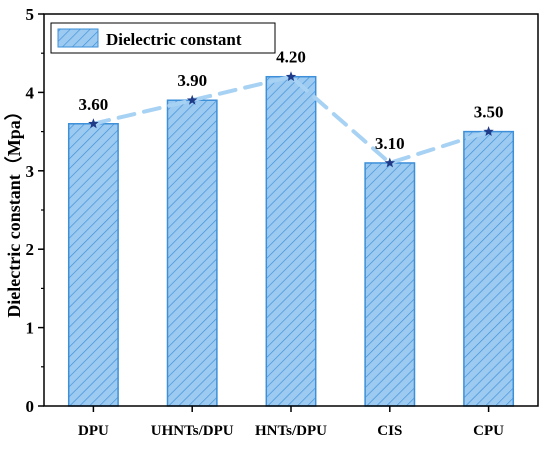  What do you see at coordinates (291, 422) in the screenshot?
I see `x-axis-ticks: DPU UHNTs/DPU HNTs/DPU CIS CPU` at bounding box center [291, 422].